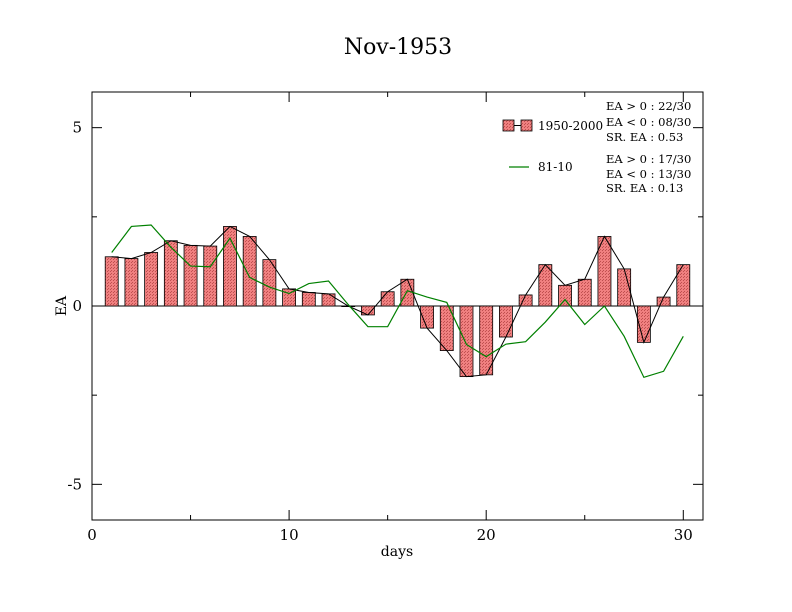  I want to click on stat-negative-1950-2000: EA < 0 : 08/30, so click(648, 122).